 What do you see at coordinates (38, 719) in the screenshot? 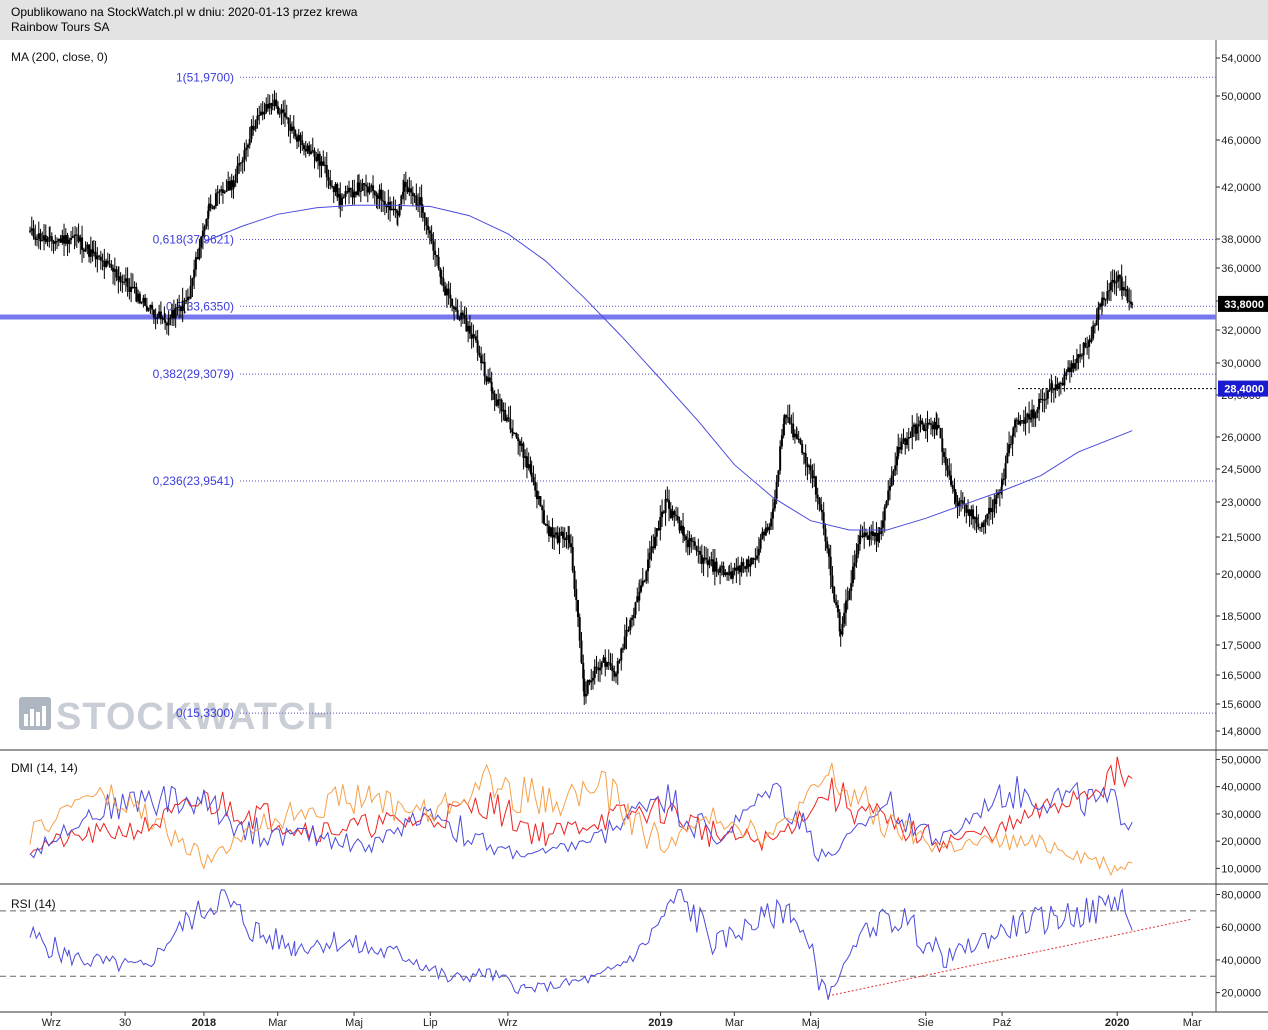
I see `logo-bar` at bounding box center [38, 719].